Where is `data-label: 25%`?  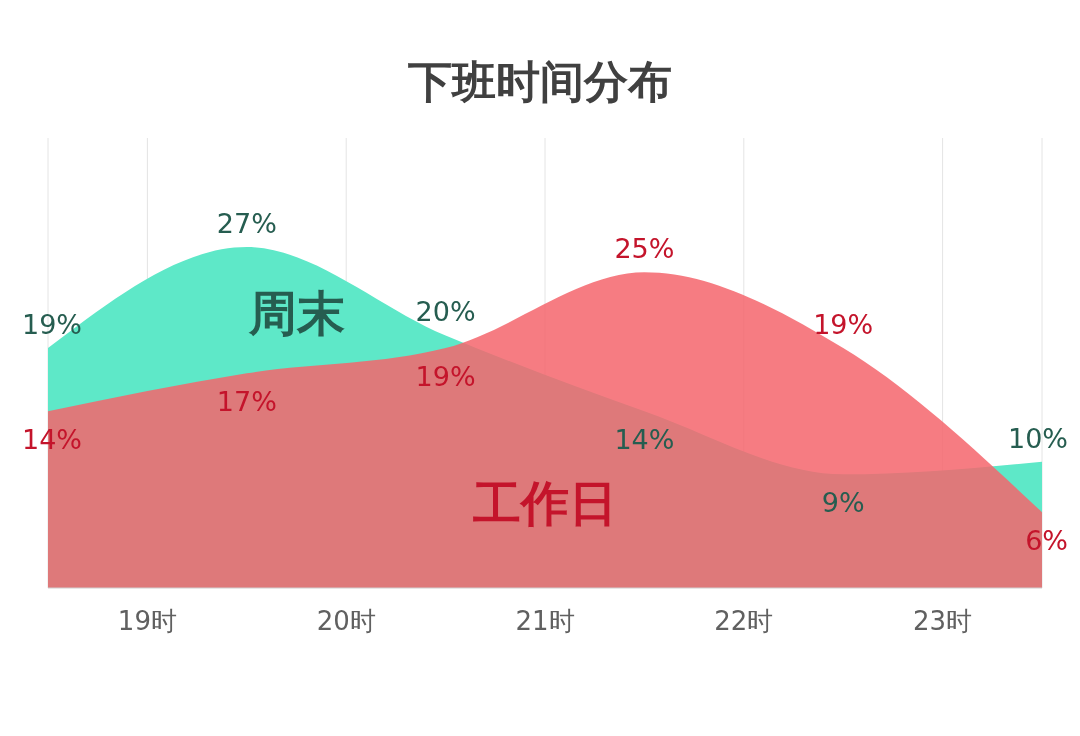
data-label: 25% is located at coordinates (644, 249).